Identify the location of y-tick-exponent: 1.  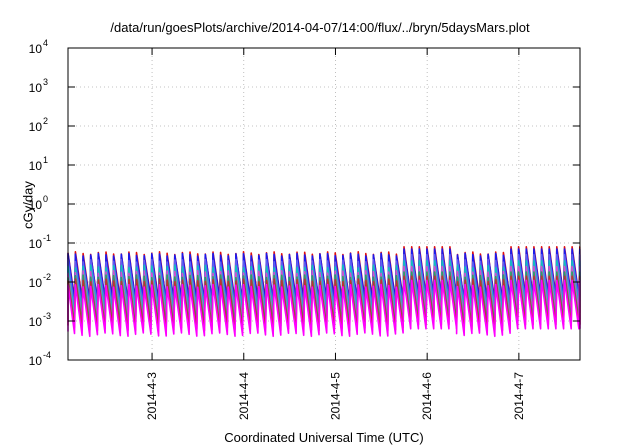
(45, 160).